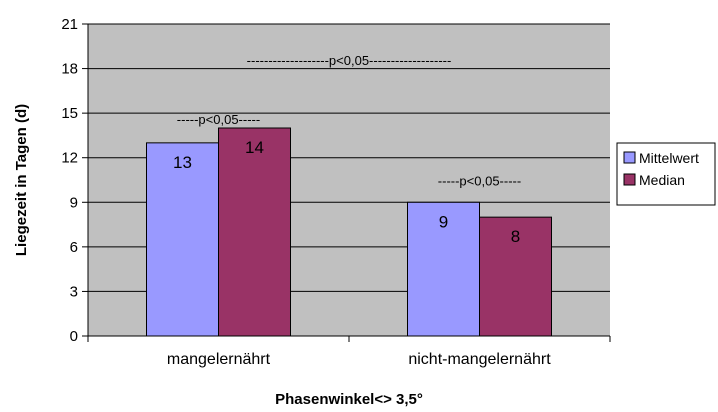 This screenshot has height=412, width=718. What do you see at coordinates (21, 180) in the screenshot?
I see `y-axis-title: Liegezeit in Tagen (d)` at bounding box center [21, 180].